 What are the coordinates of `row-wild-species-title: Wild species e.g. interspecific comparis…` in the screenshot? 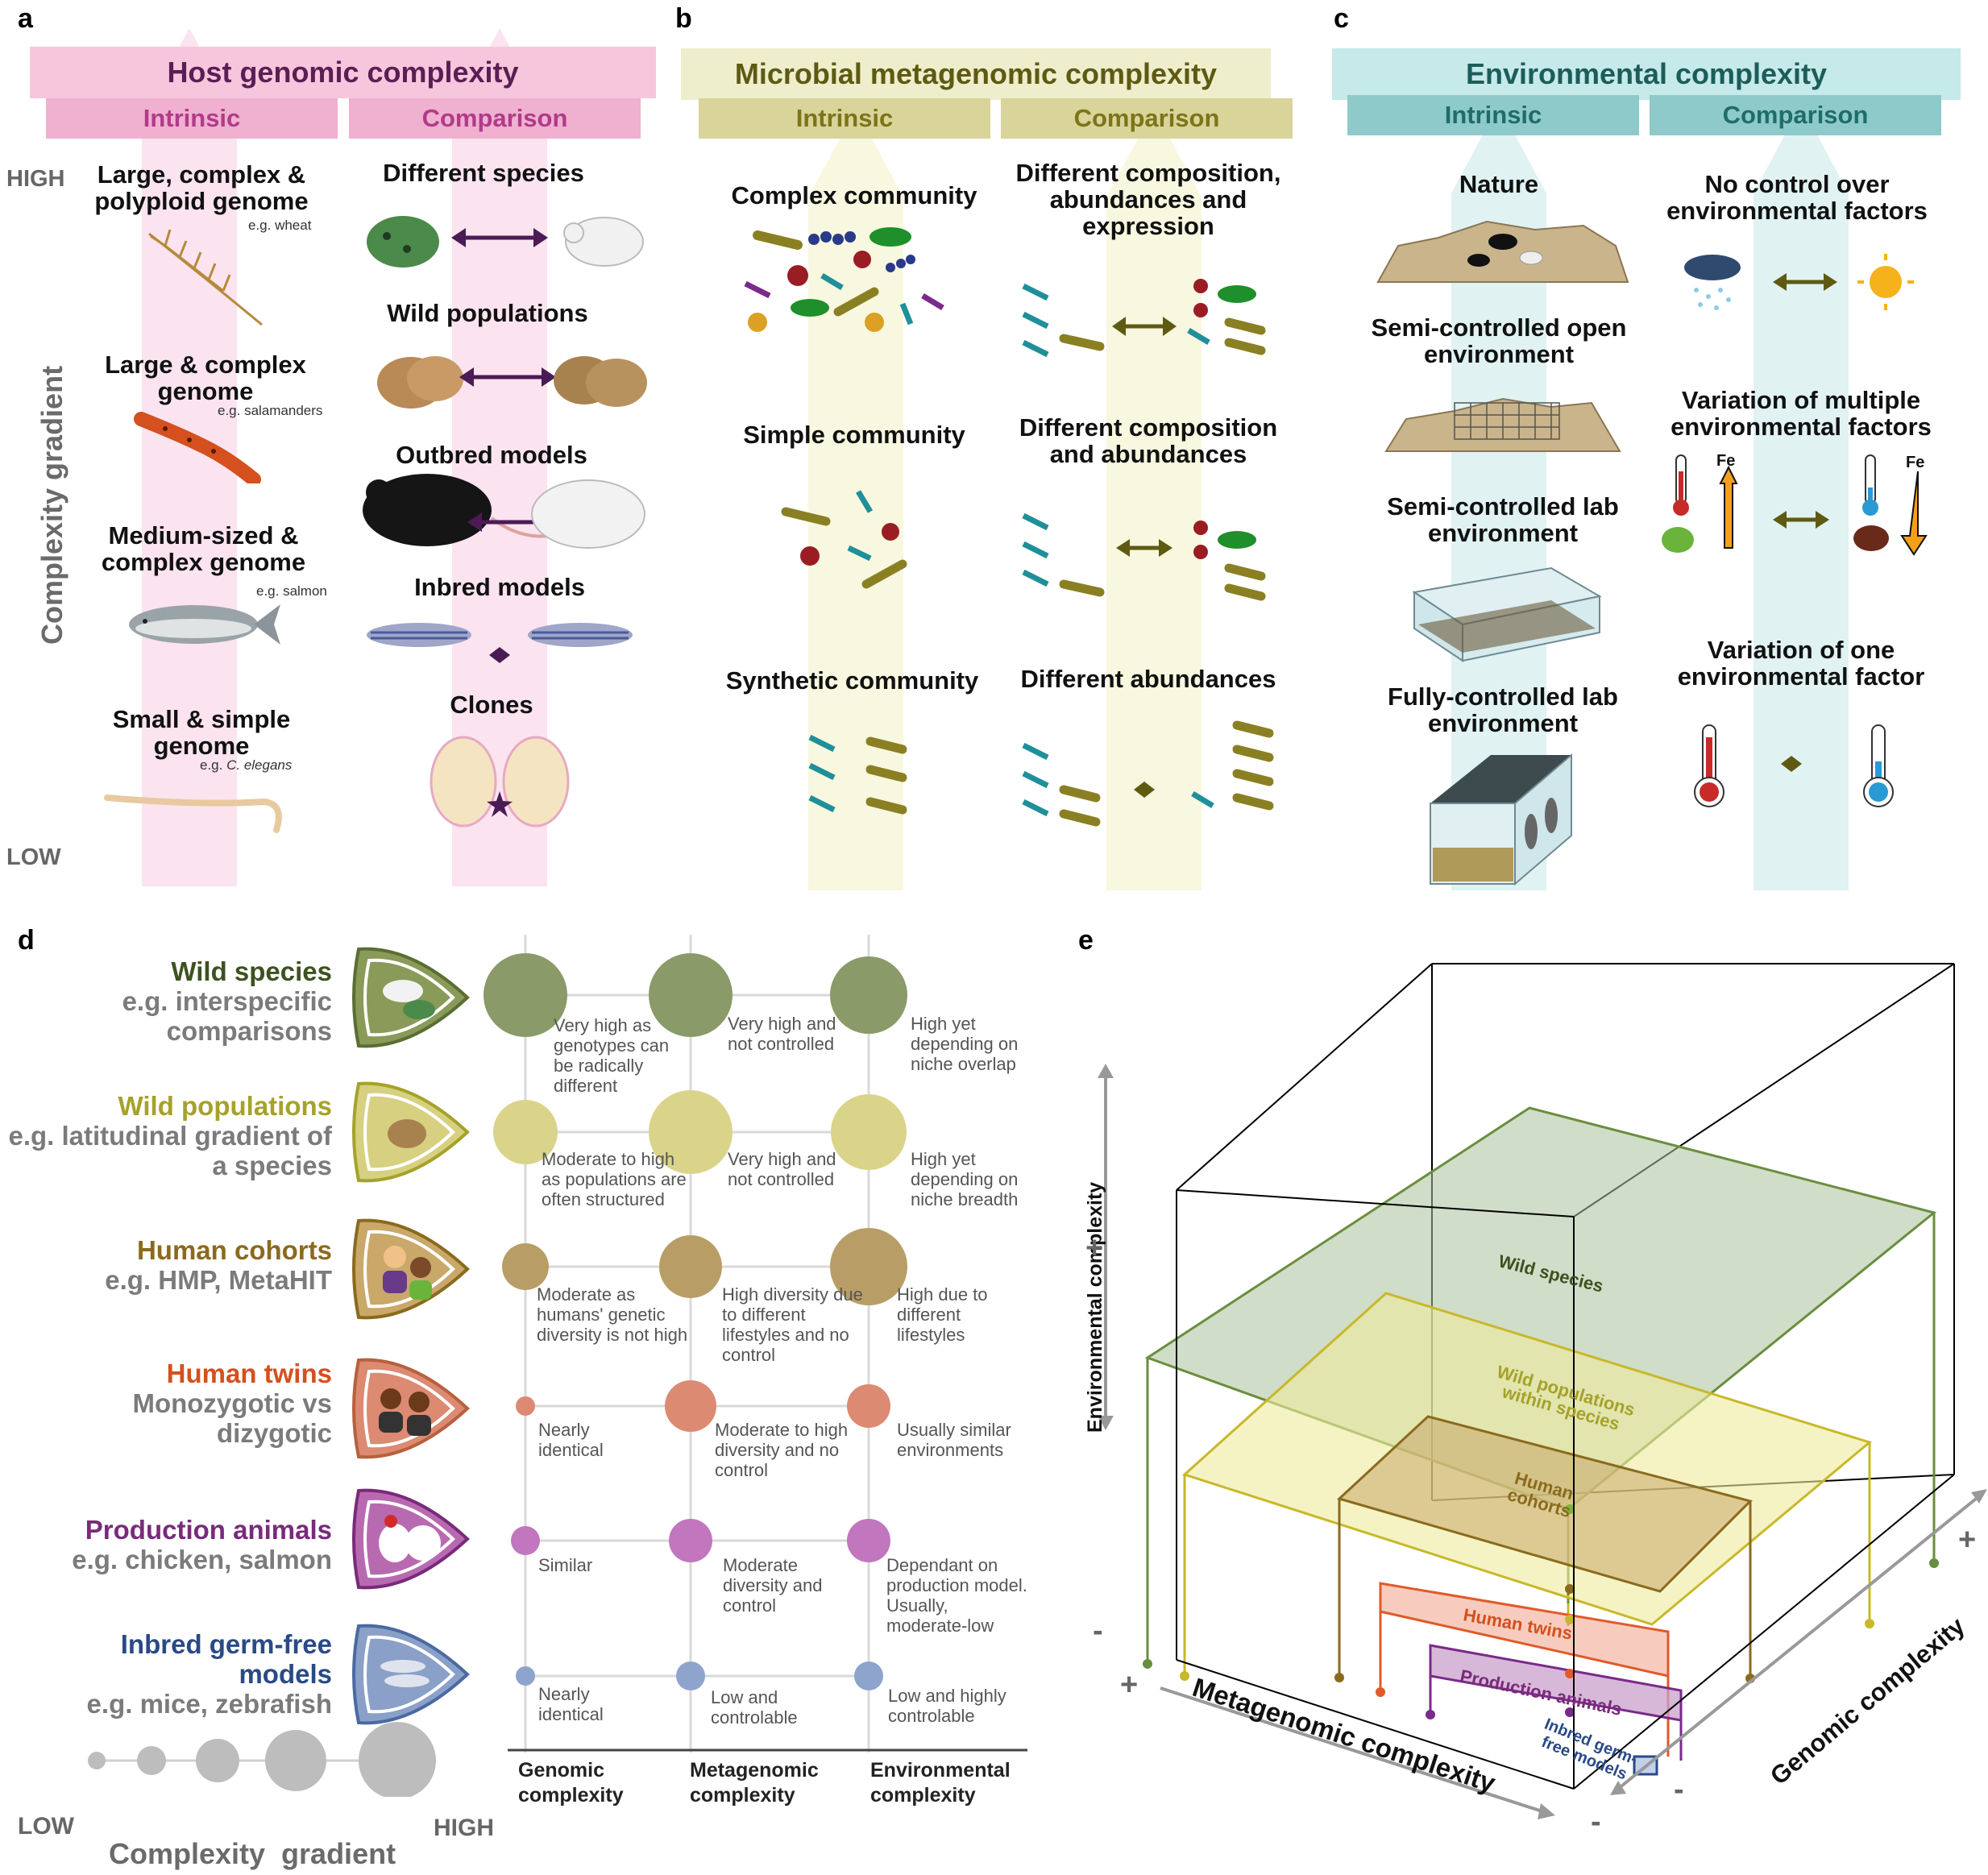 It's located at (199, 1001).